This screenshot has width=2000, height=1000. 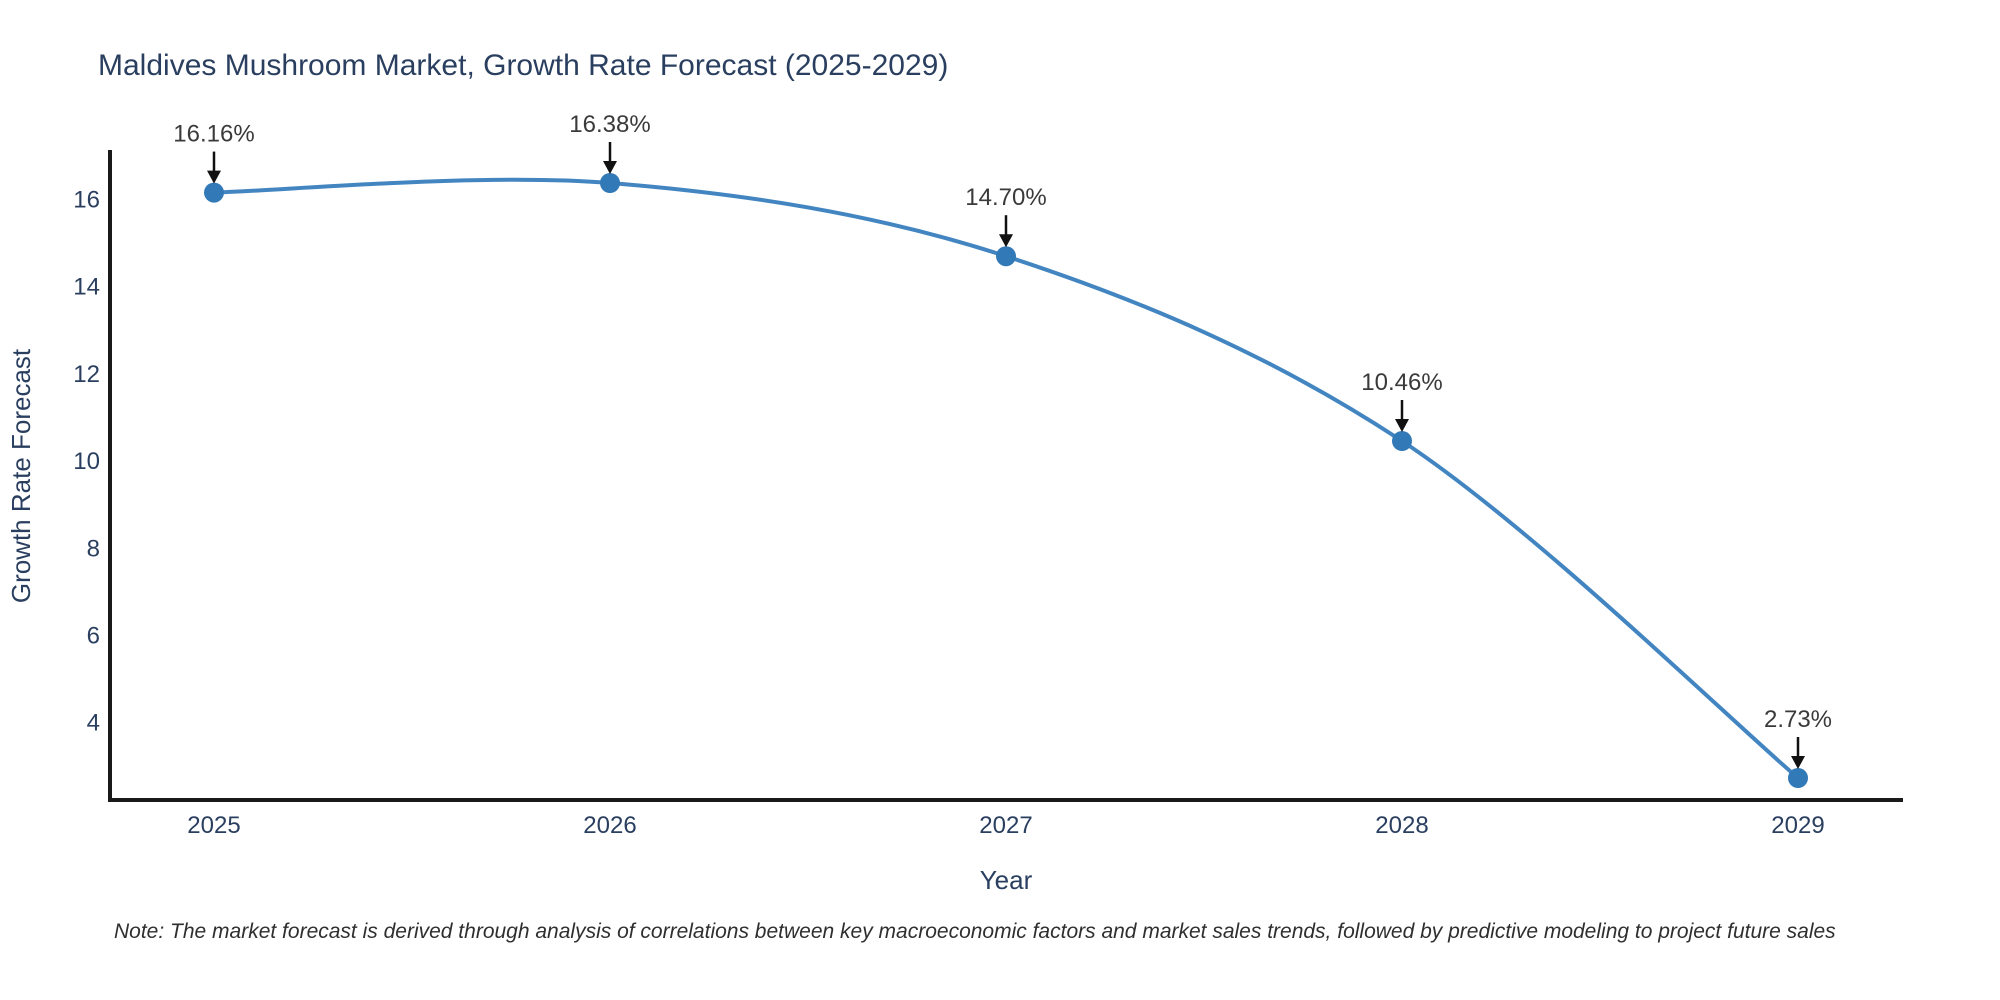 What do you see at coordinates (609, 825) in the screenshot?
I see `x-tick-label: 2026` at bounding box center [609, 825].